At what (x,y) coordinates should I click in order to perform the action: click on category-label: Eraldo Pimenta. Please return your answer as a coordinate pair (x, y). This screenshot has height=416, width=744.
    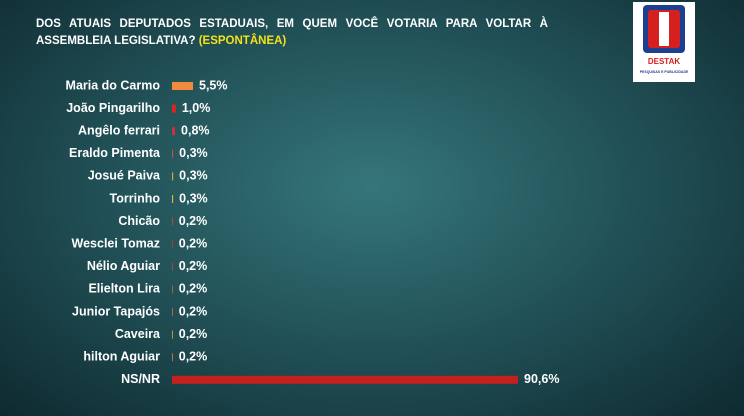
    Looking at the image, I should click on (115, 153).